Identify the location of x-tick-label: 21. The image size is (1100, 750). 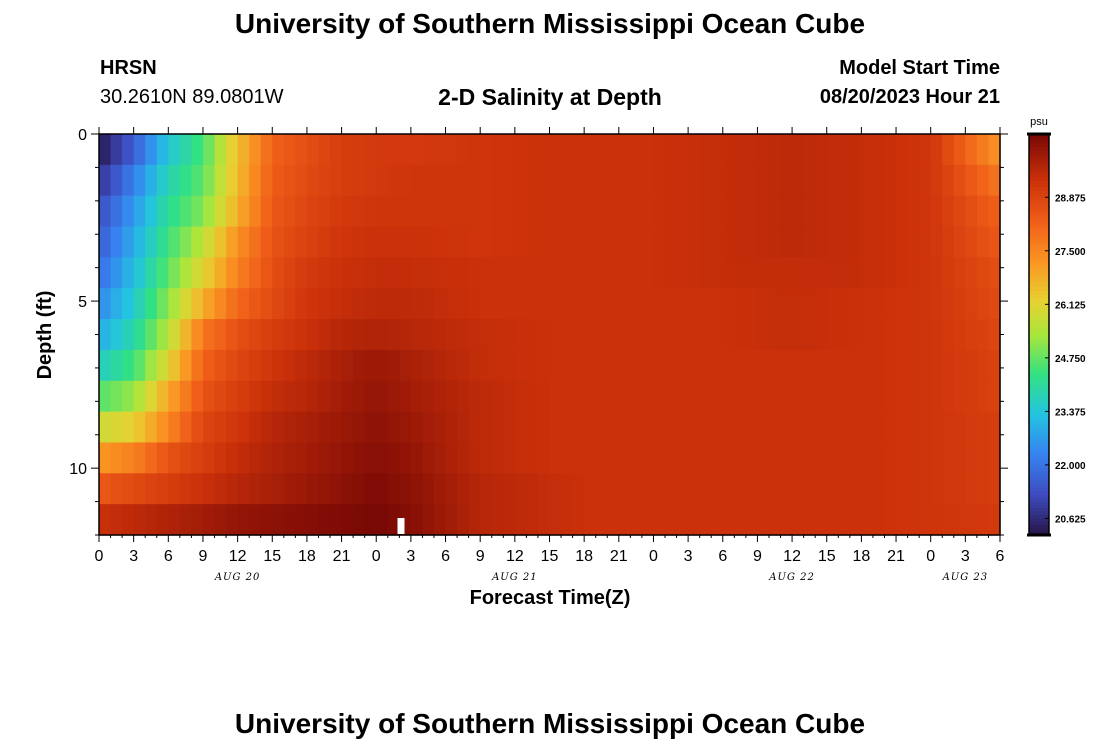
(619, 556).